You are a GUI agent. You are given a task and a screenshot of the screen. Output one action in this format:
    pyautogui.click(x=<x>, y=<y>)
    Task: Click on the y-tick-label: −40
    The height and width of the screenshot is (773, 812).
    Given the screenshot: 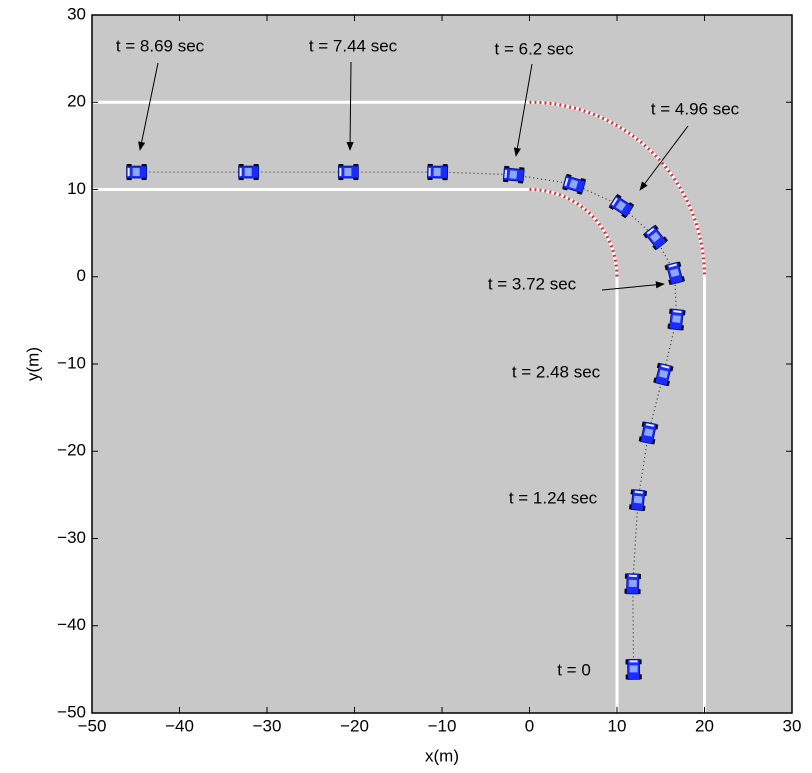 What is the action you would take?
    pyautogui.click(x=71, y=624)
    